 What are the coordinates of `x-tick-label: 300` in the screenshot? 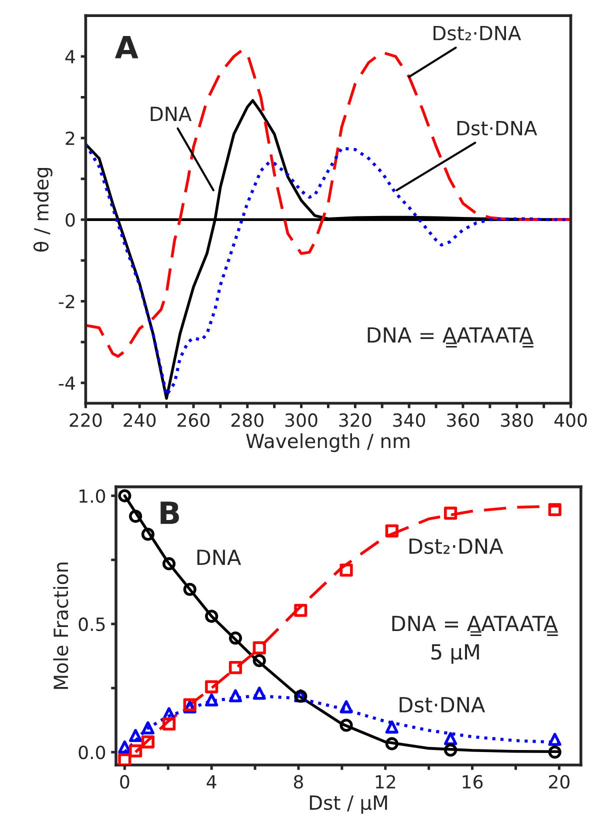 It's located at (301, 420).